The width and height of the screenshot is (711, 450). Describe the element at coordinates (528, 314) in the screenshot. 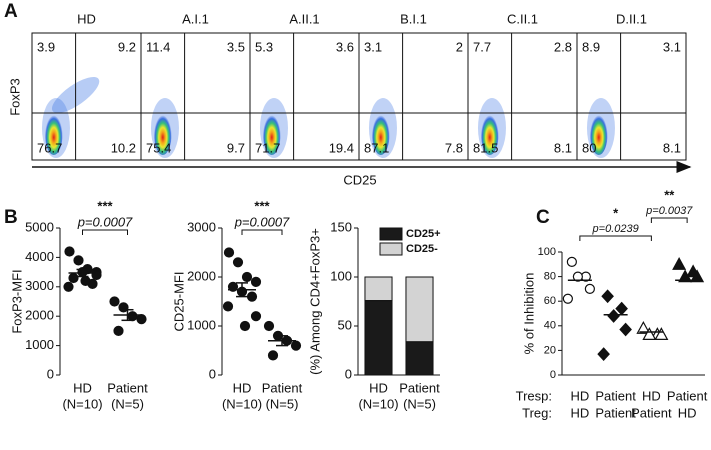

I see `y-axis-label: % of Inhibition` at that location.